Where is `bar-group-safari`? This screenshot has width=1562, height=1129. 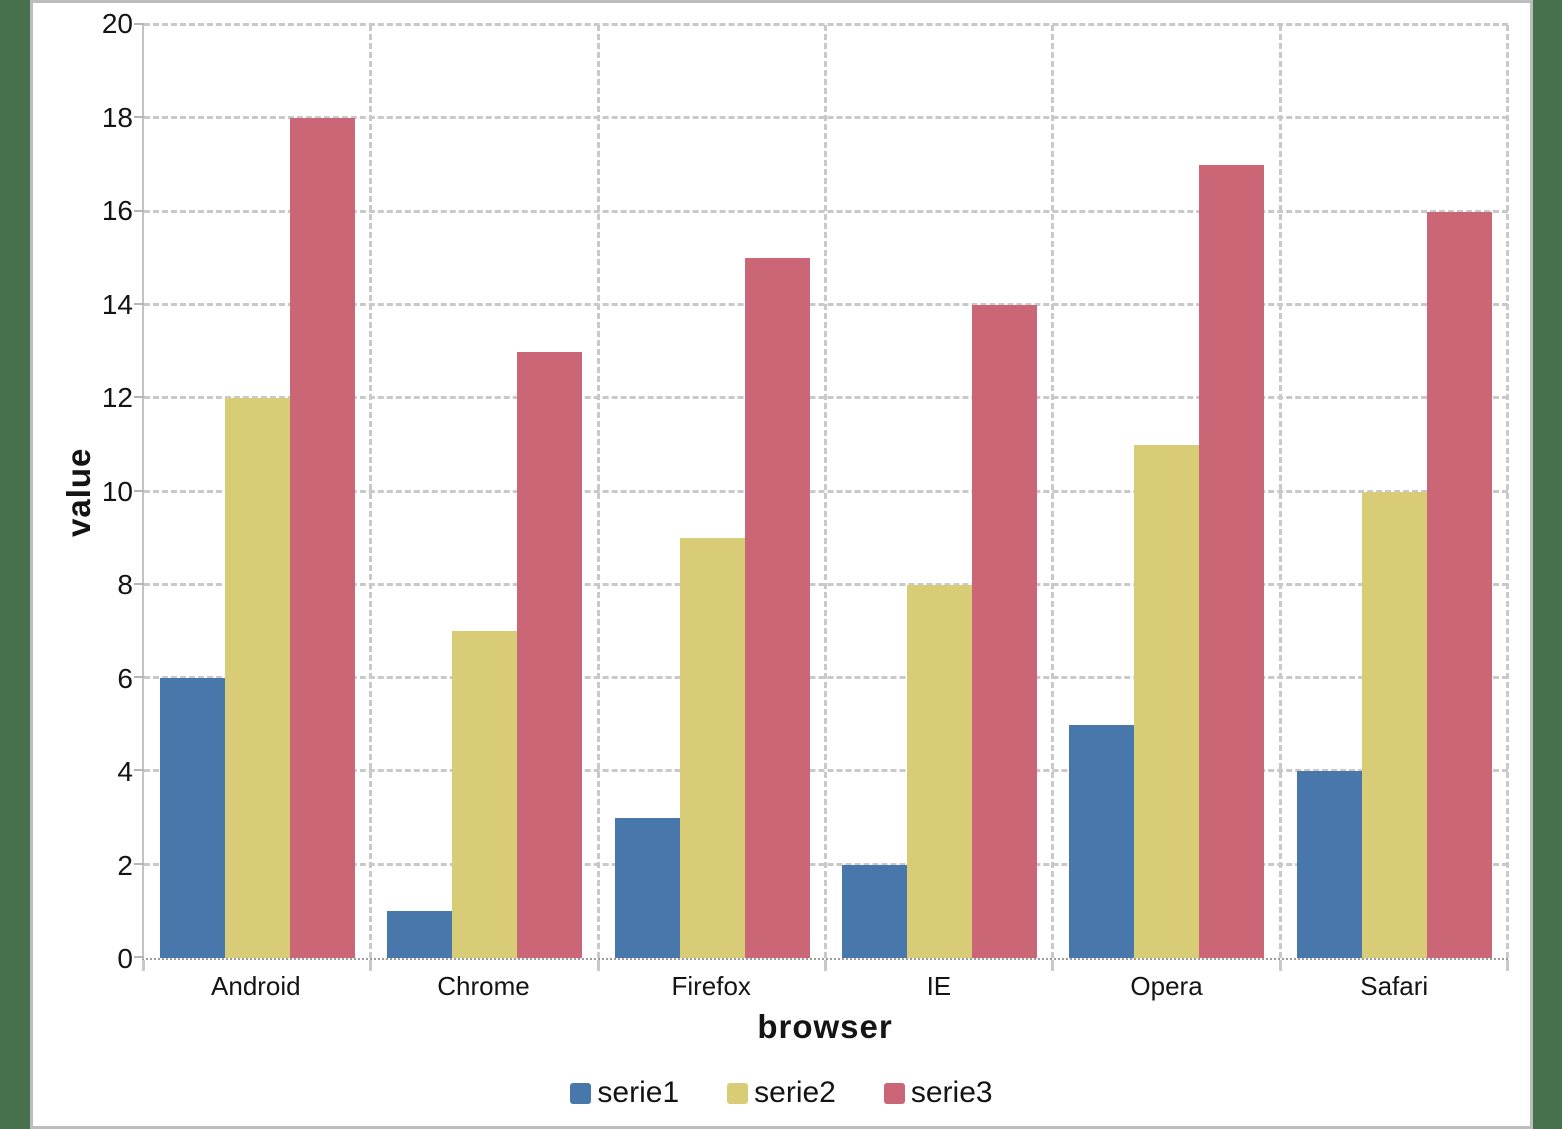 bar-group-safari is located at coordinates (1394, 491).